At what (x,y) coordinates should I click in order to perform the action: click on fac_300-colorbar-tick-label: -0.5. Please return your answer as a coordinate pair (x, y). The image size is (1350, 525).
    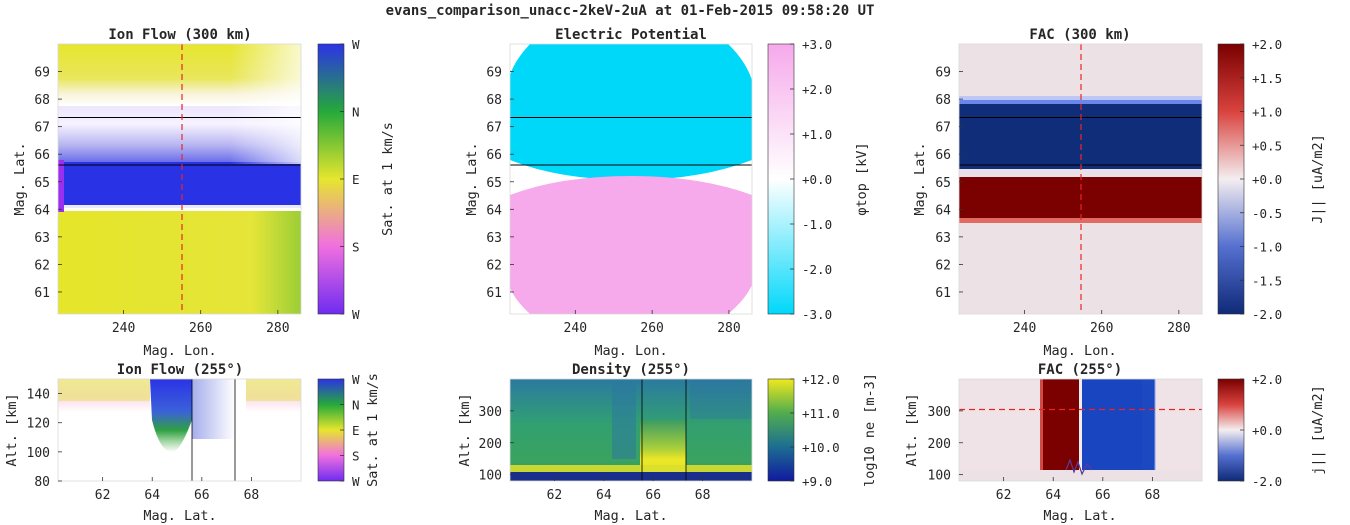
    Looking at the image, I should click on (1267, 213).